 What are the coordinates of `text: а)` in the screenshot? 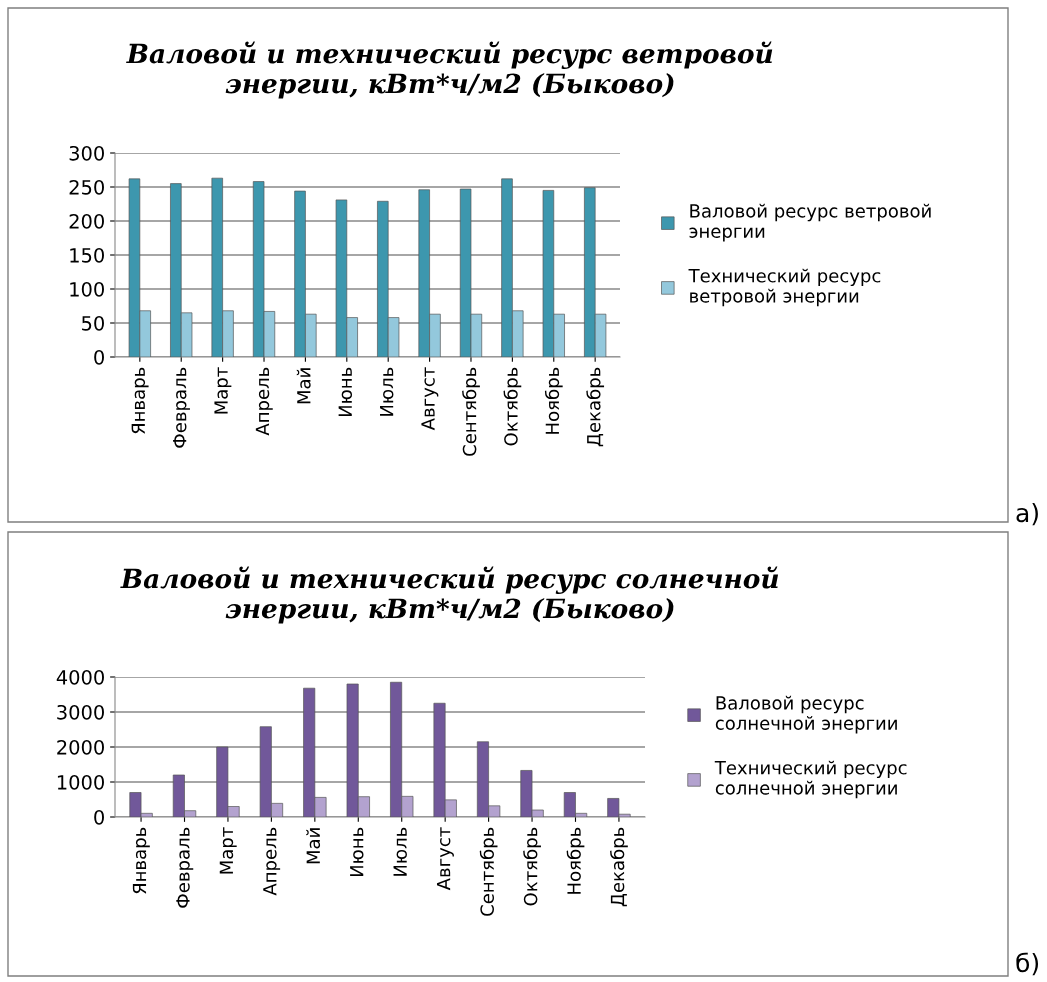 It's located at (1027, 514).